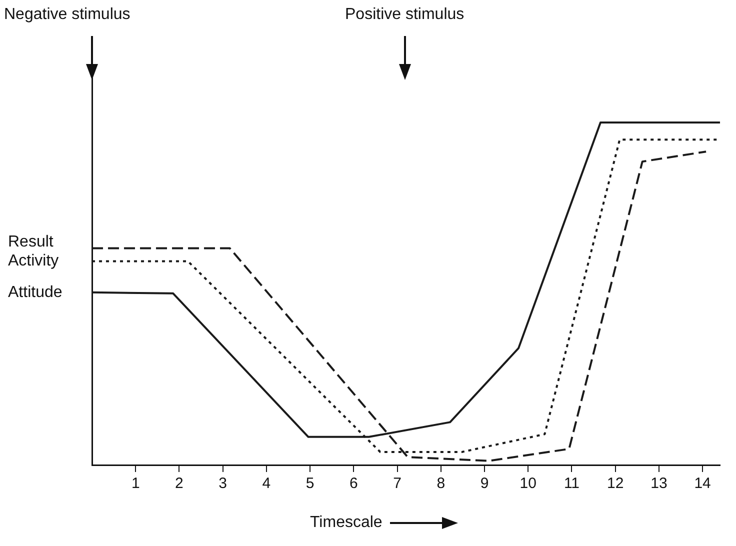 The width and height of the screenshot is (736, 546). What do you see at coordinates (484, 483) in the screenshot?
I see `x-tick-label: 9` at bounding box center [484, 483].